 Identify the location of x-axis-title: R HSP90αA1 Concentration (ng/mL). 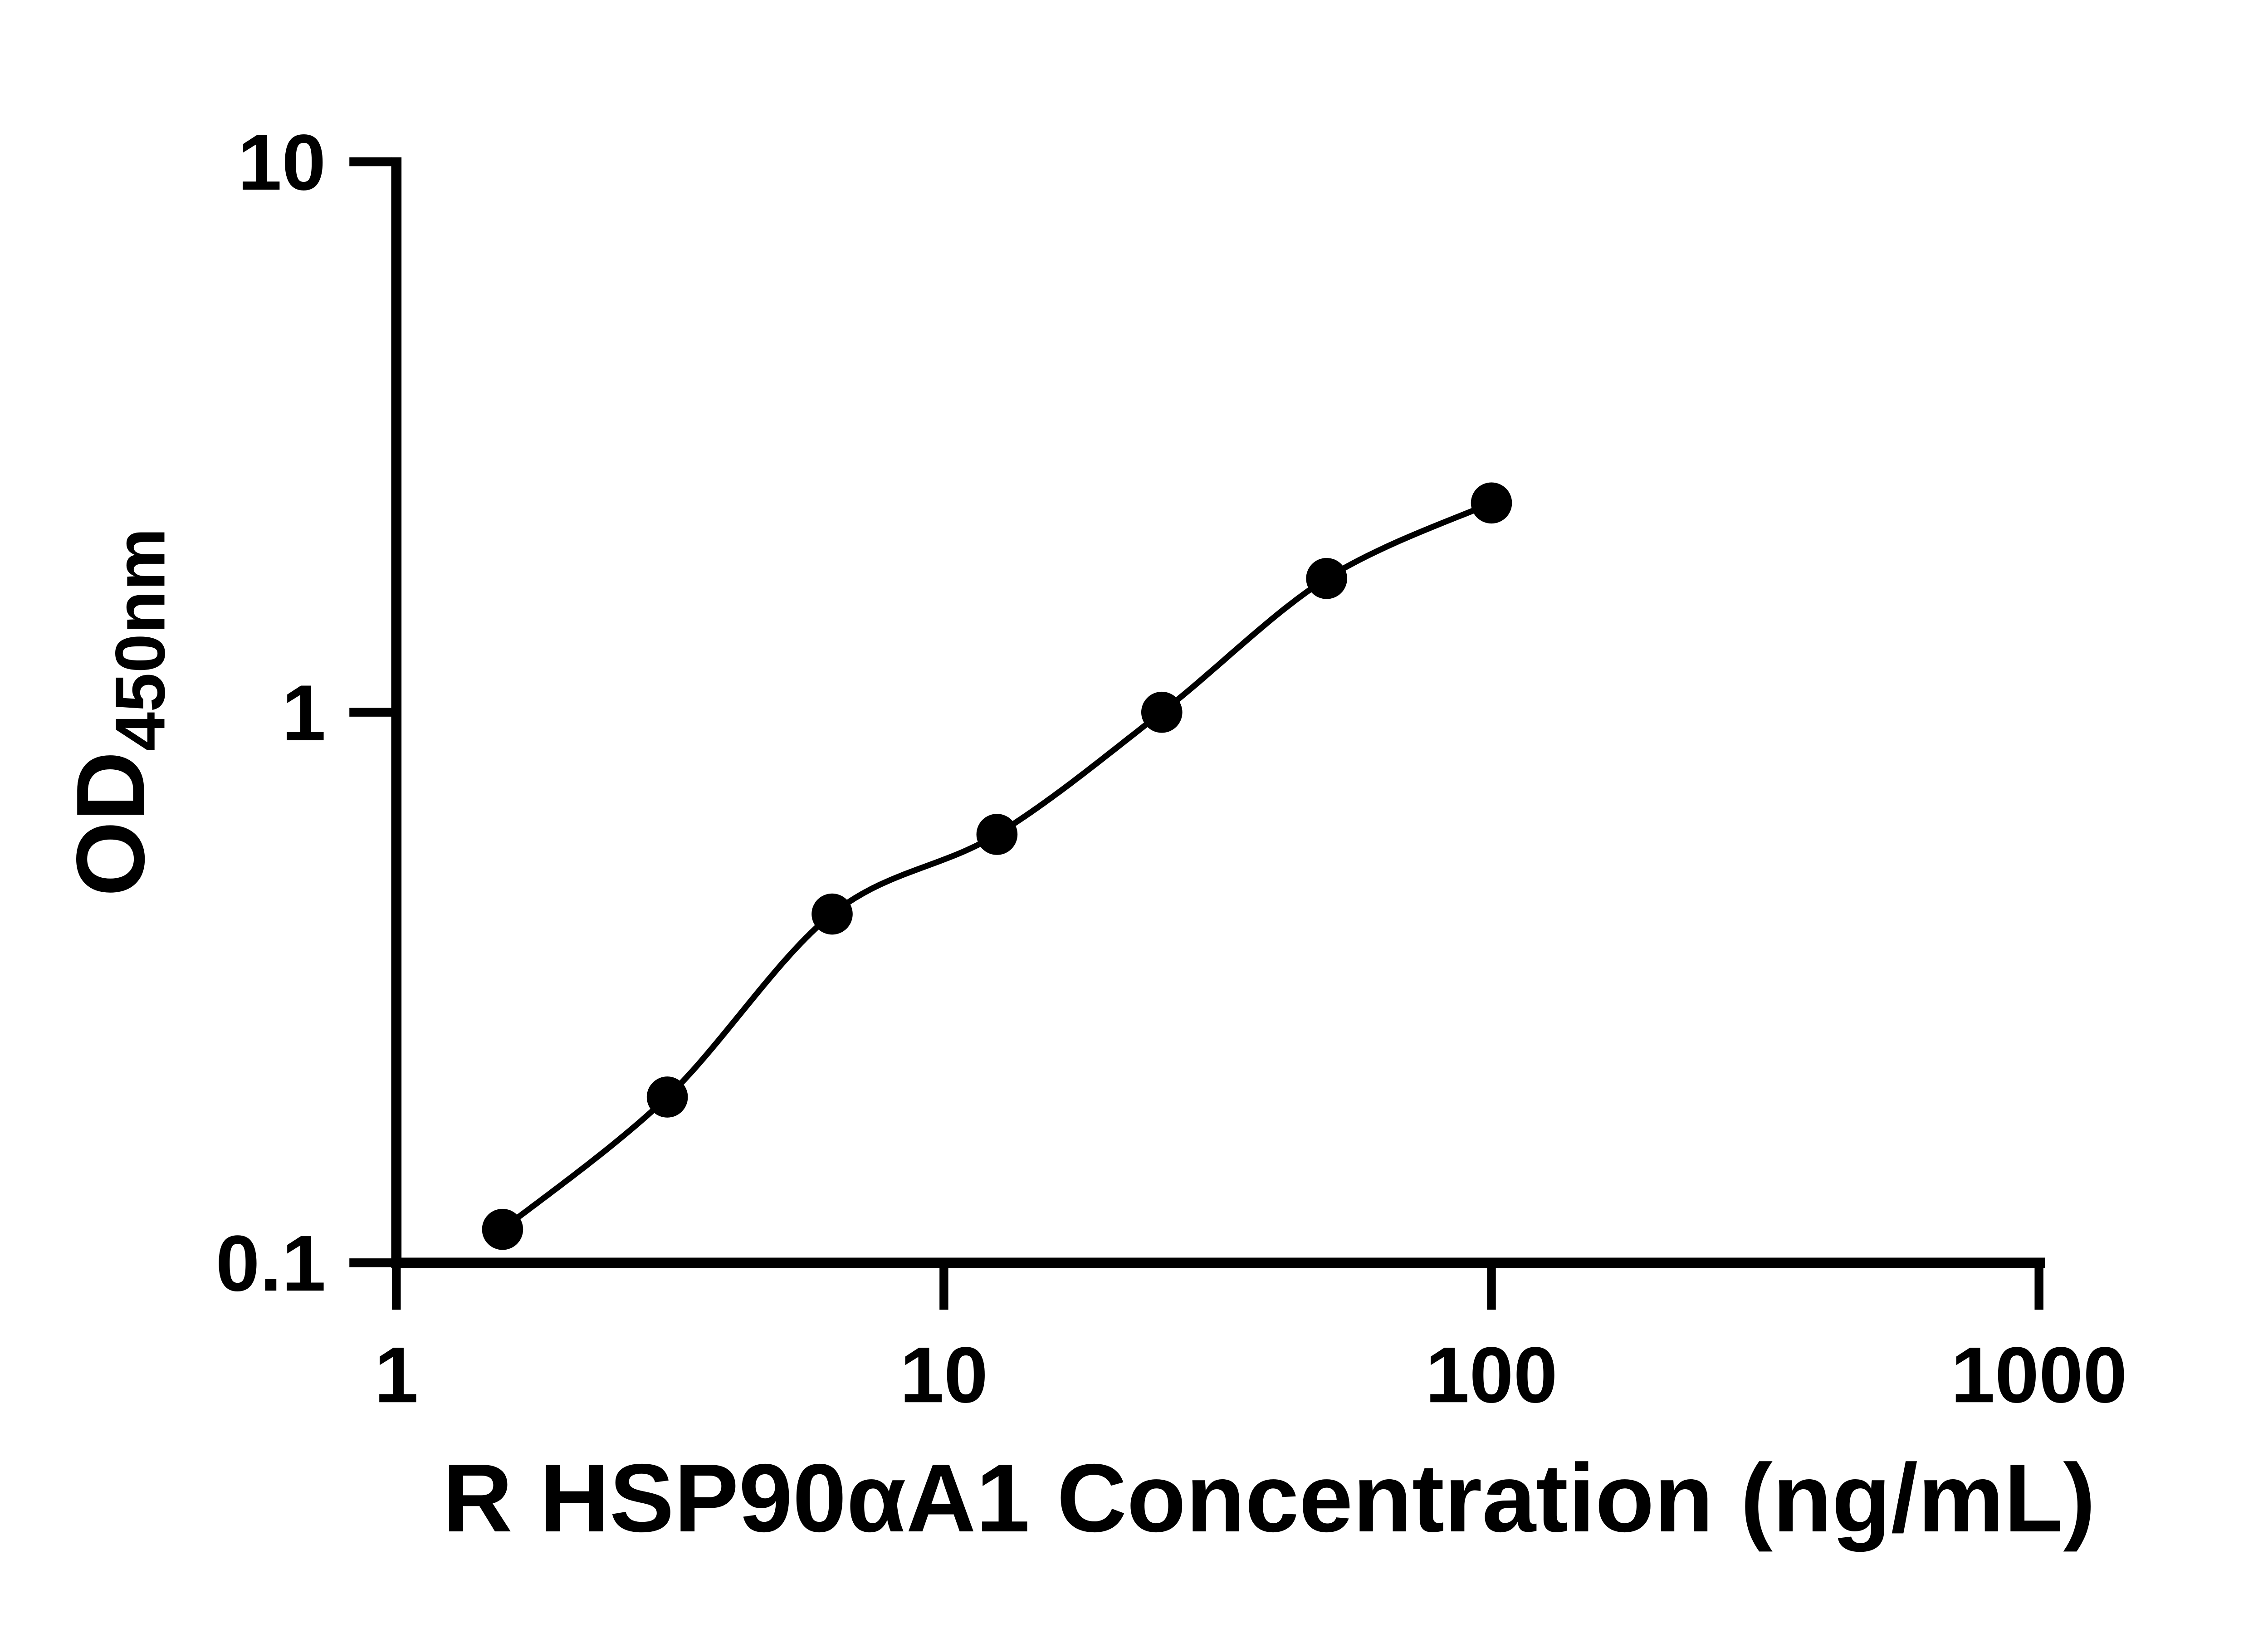
(1270, 1498).